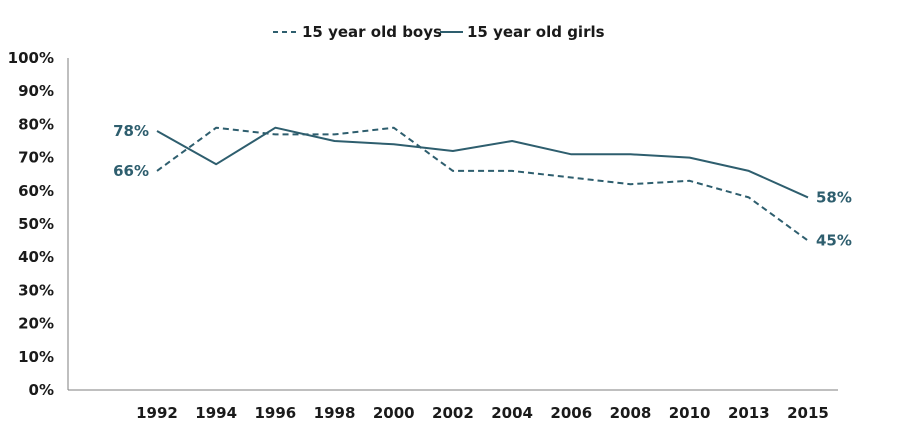  What do you see at coordinates (41, 390) in the screenshot?
I see `y-tick-label: 0%` at bounding box center [41, 390].